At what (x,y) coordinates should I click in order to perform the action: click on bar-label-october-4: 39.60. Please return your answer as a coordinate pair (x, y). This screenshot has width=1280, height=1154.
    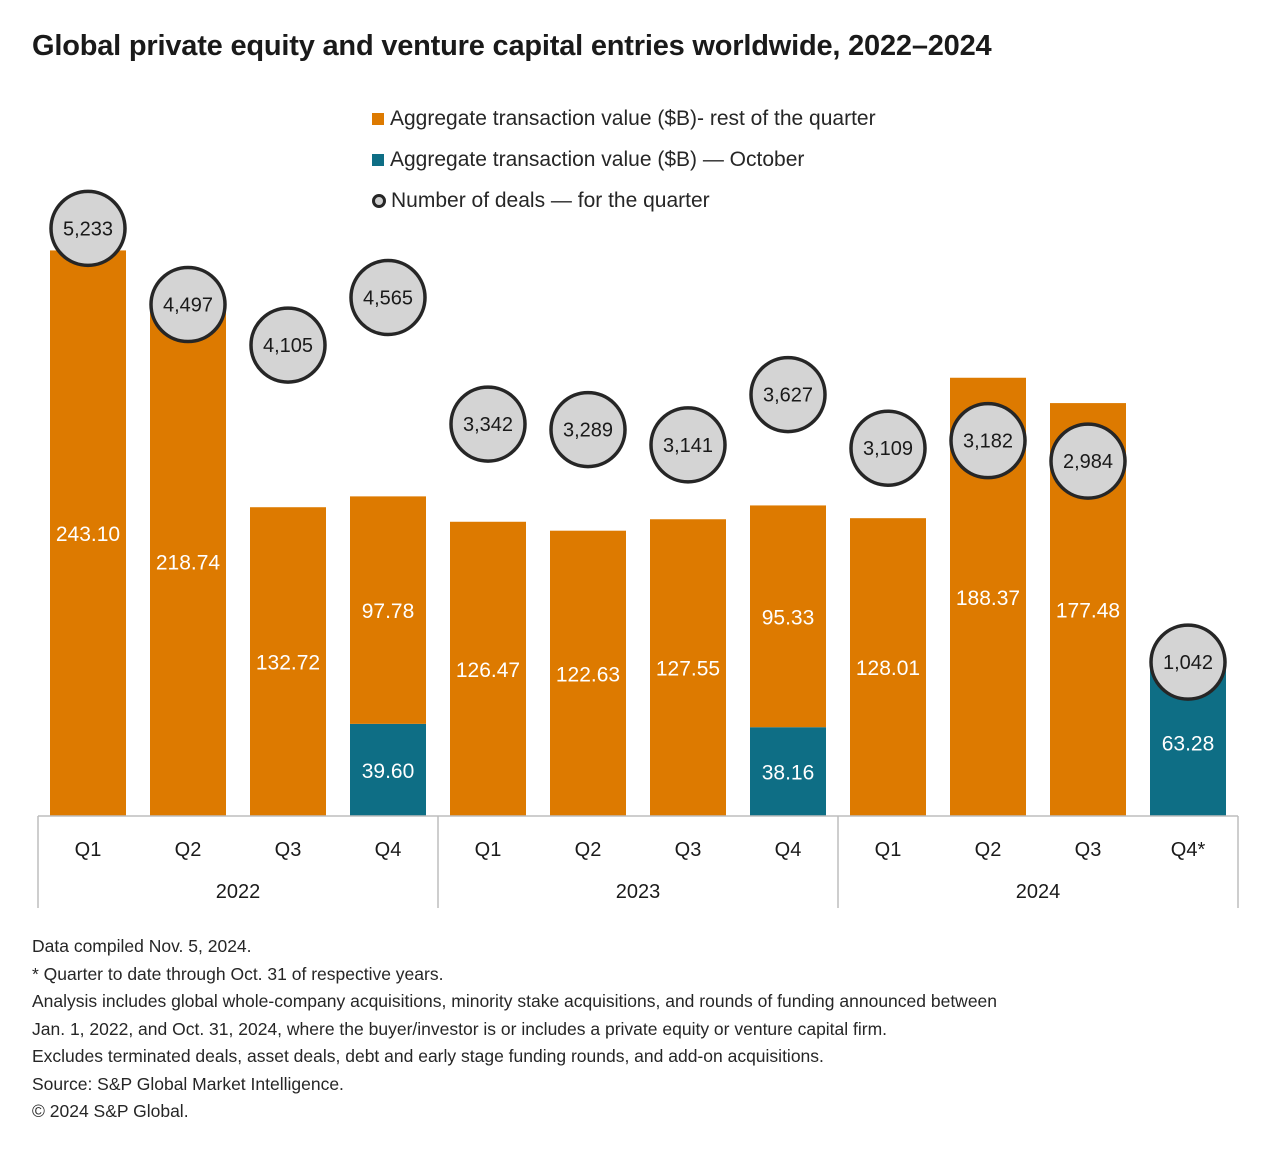
    Looking at the image, I should click on (388, 771).